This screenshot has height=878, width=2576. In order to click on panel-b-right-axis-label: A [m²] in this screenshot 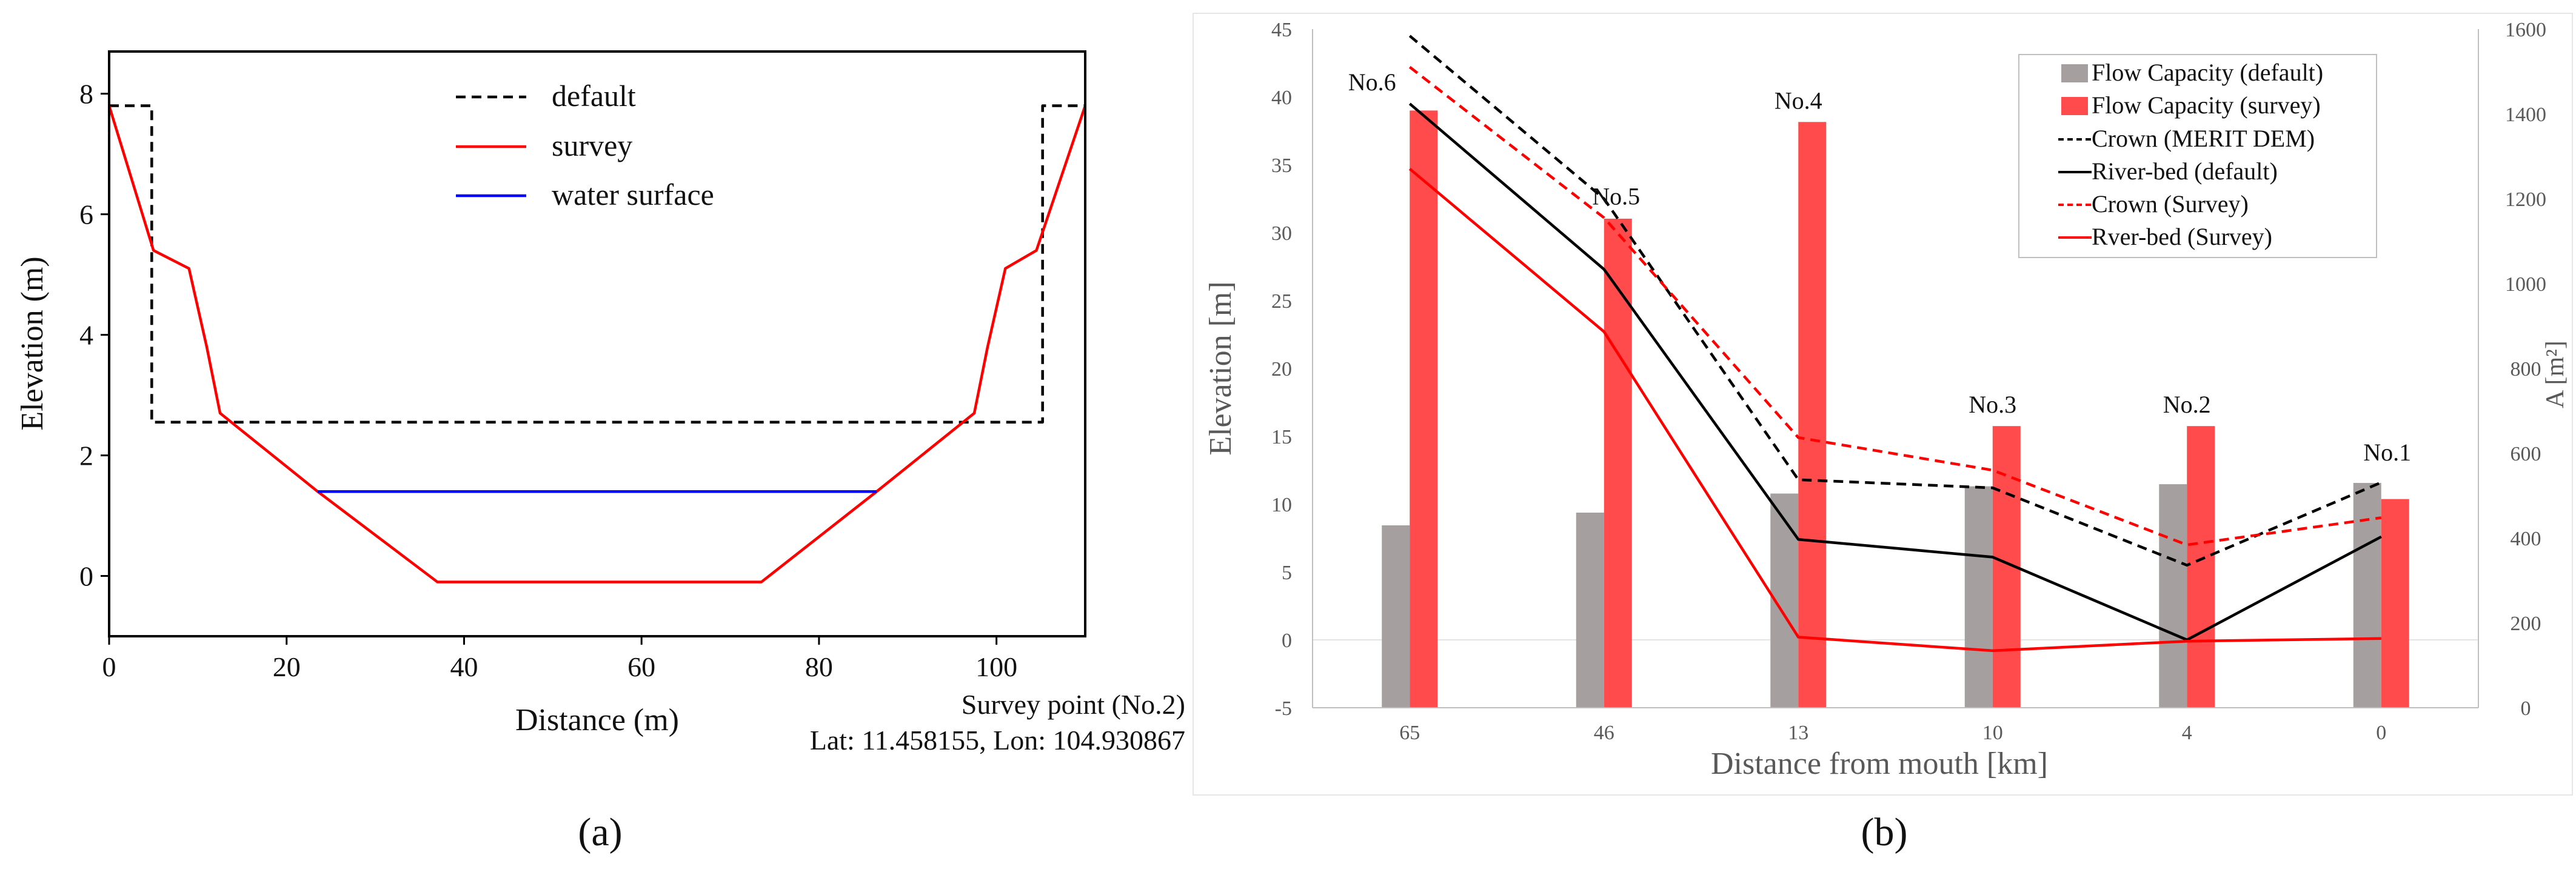, I will do `click(2555, 374)`.